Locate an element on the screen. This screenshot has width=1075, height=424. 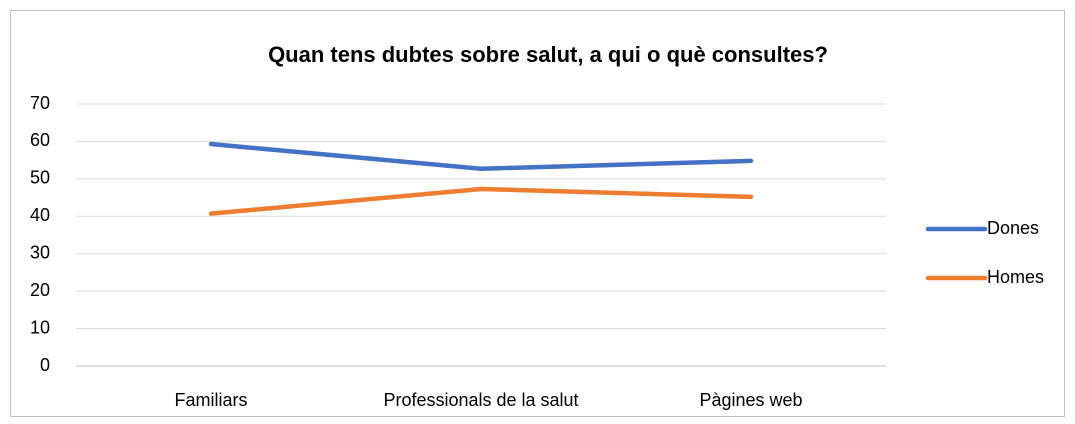
y-tick-label: 10 is located at coordinates (40, 327).